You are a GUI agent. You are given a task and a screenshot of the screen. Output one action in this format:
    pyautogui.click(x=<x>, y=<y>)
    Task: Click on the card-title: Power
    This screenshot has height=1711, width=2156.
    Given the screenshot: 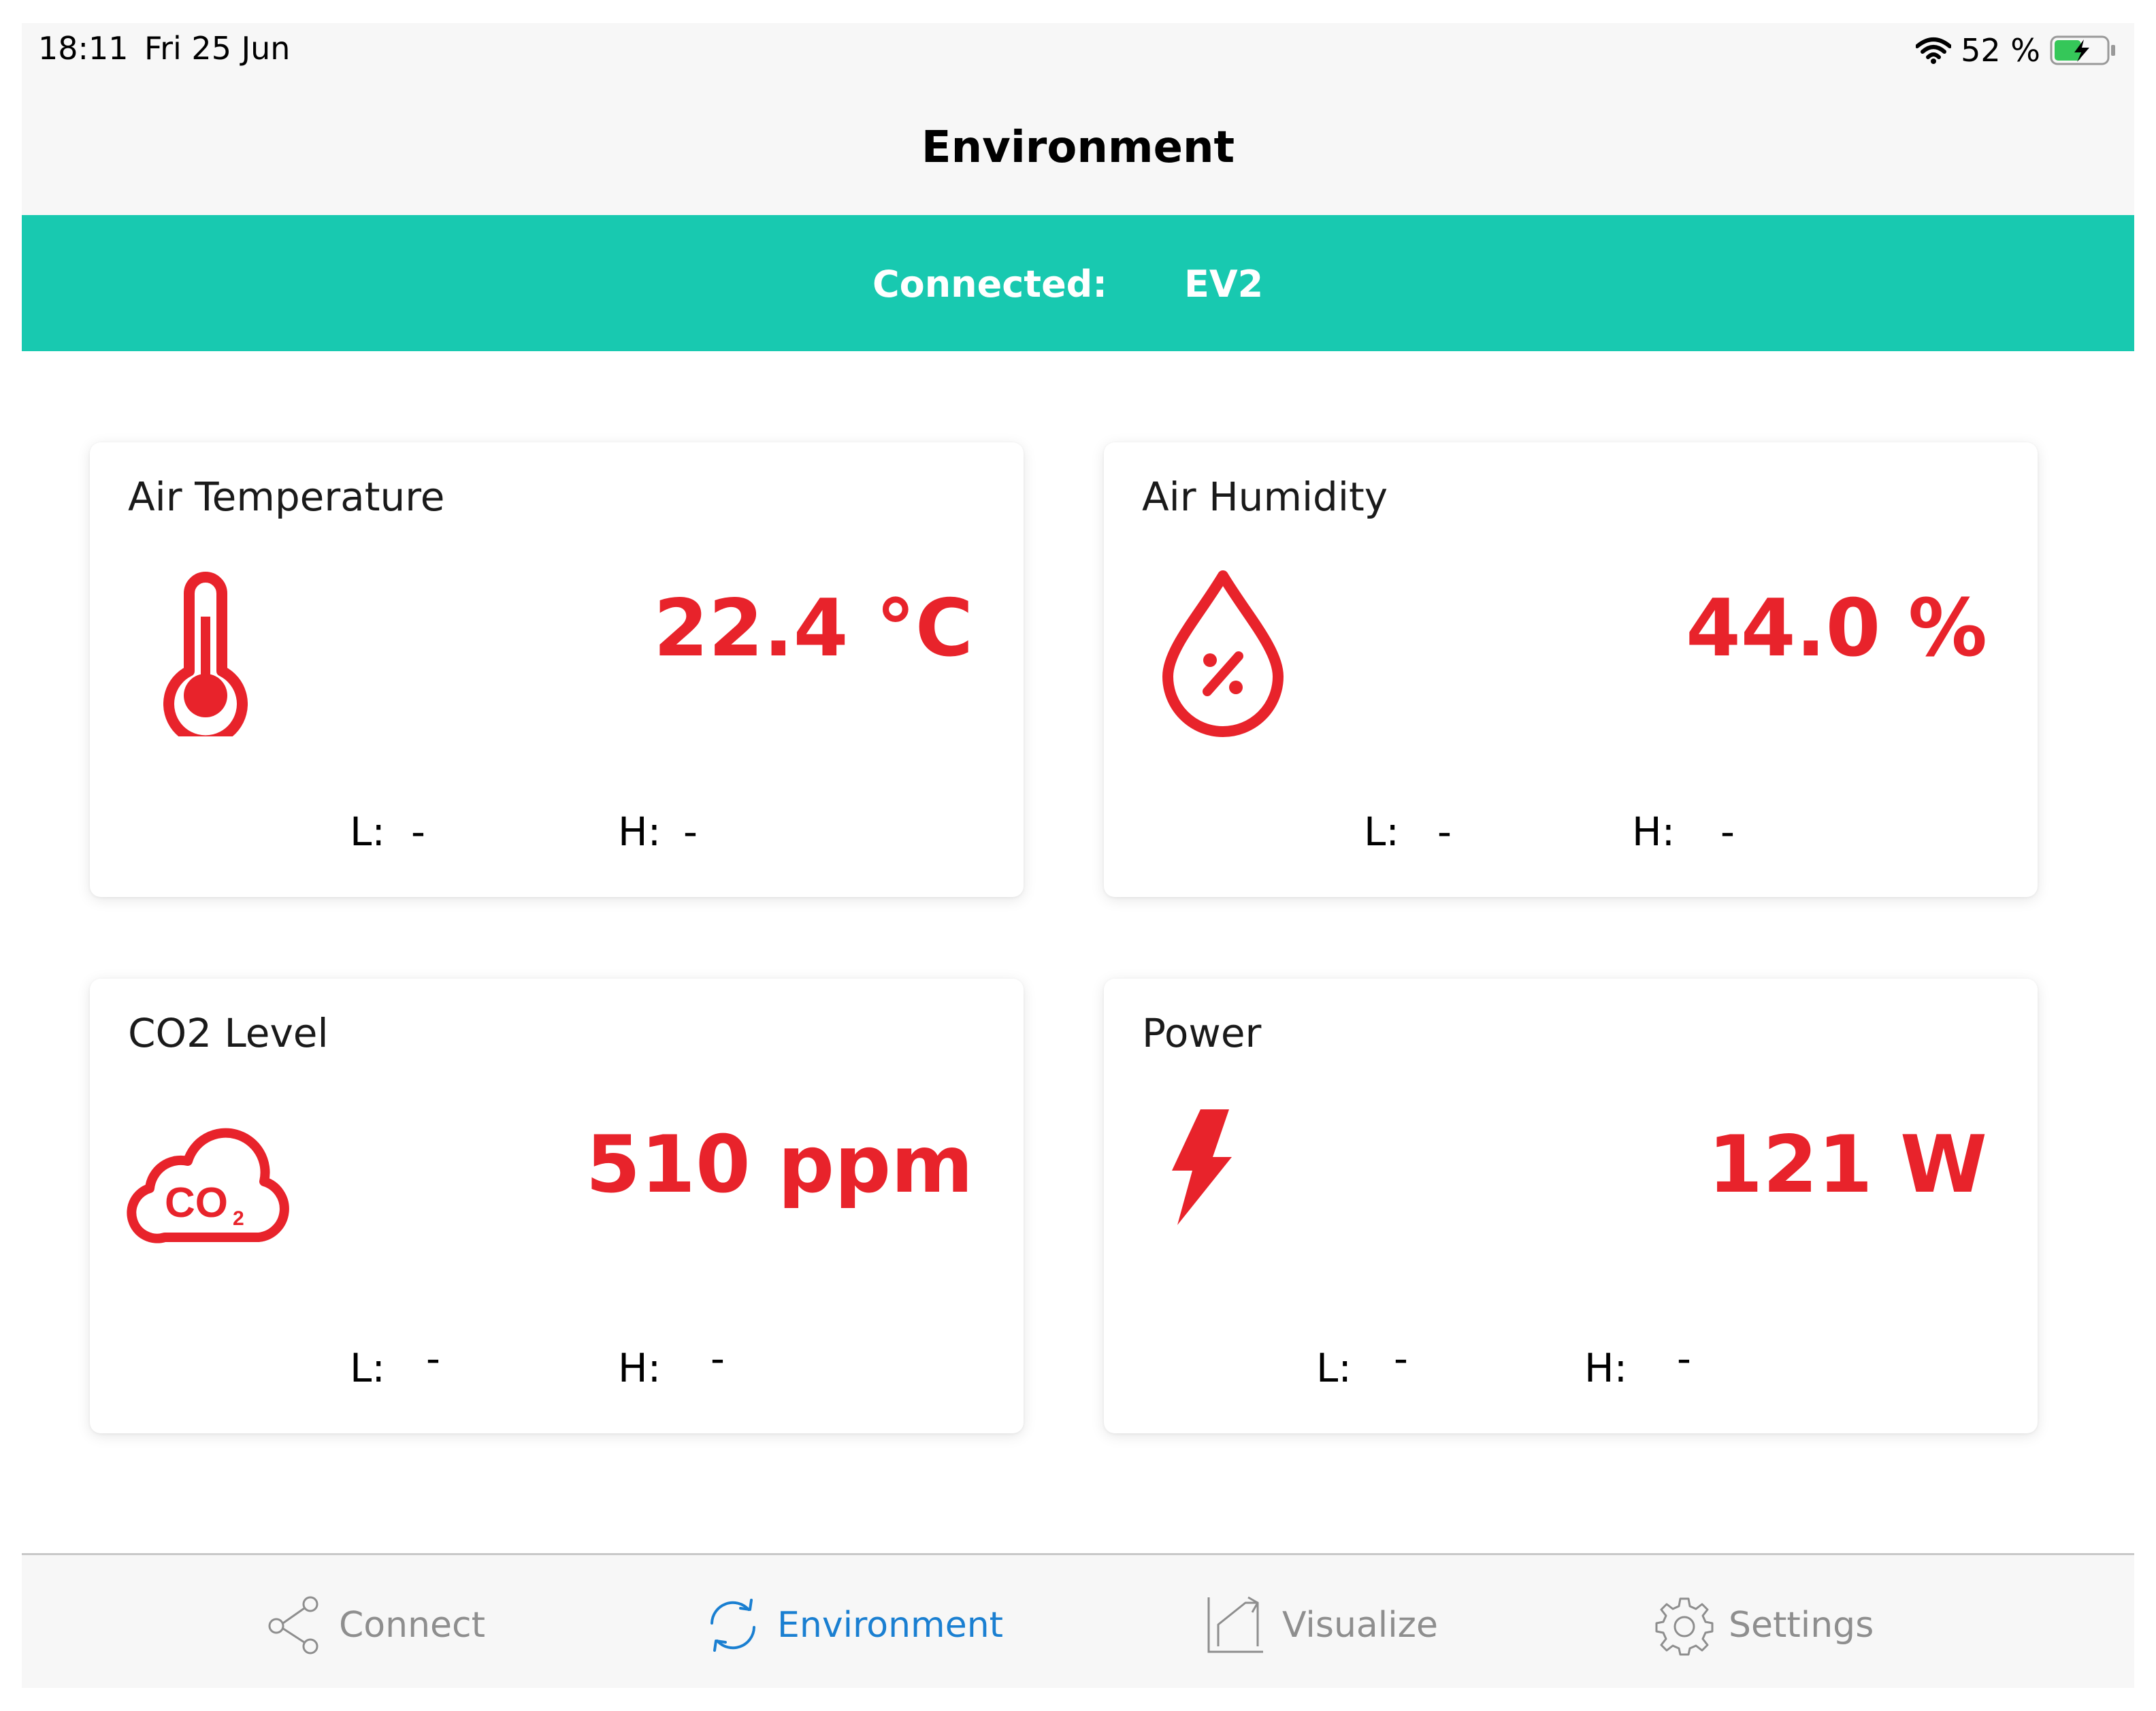 What is the action you would take?
    pyautogui.click(x=1202, y=1033)
    